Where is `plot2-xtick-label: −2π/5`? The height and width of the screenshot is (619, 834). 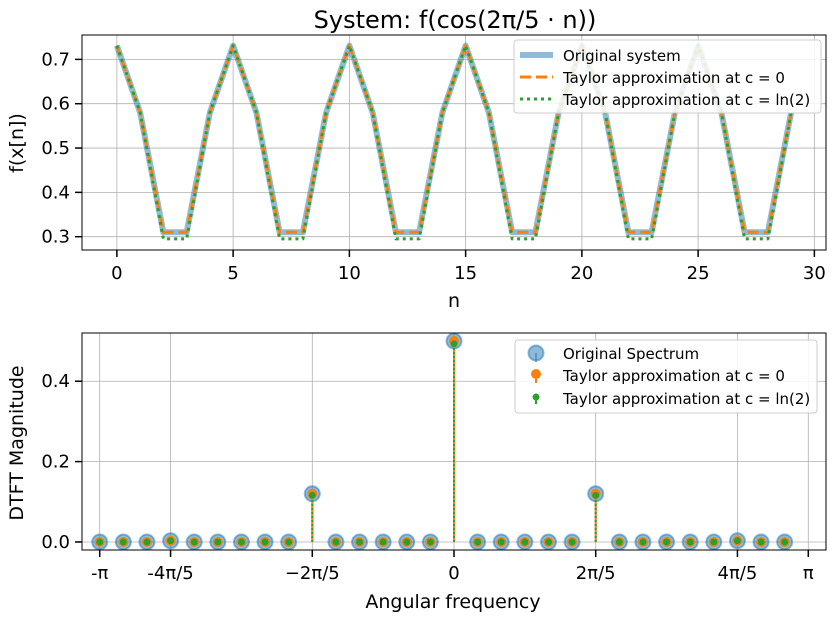 plot2-xtick-label: −2π/5 is located at coordinates (312, 573).